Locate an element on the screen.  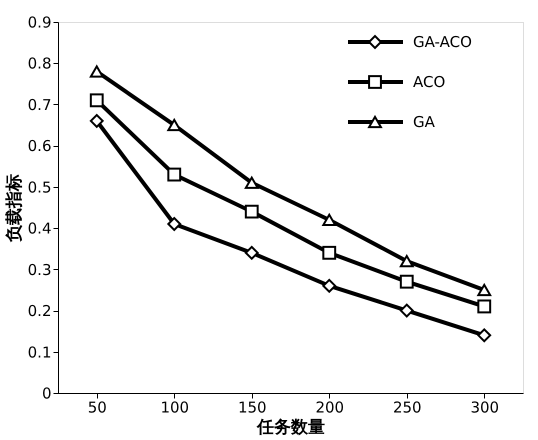
y-tick-label: 0.1 is located at coordinates (40, 352).